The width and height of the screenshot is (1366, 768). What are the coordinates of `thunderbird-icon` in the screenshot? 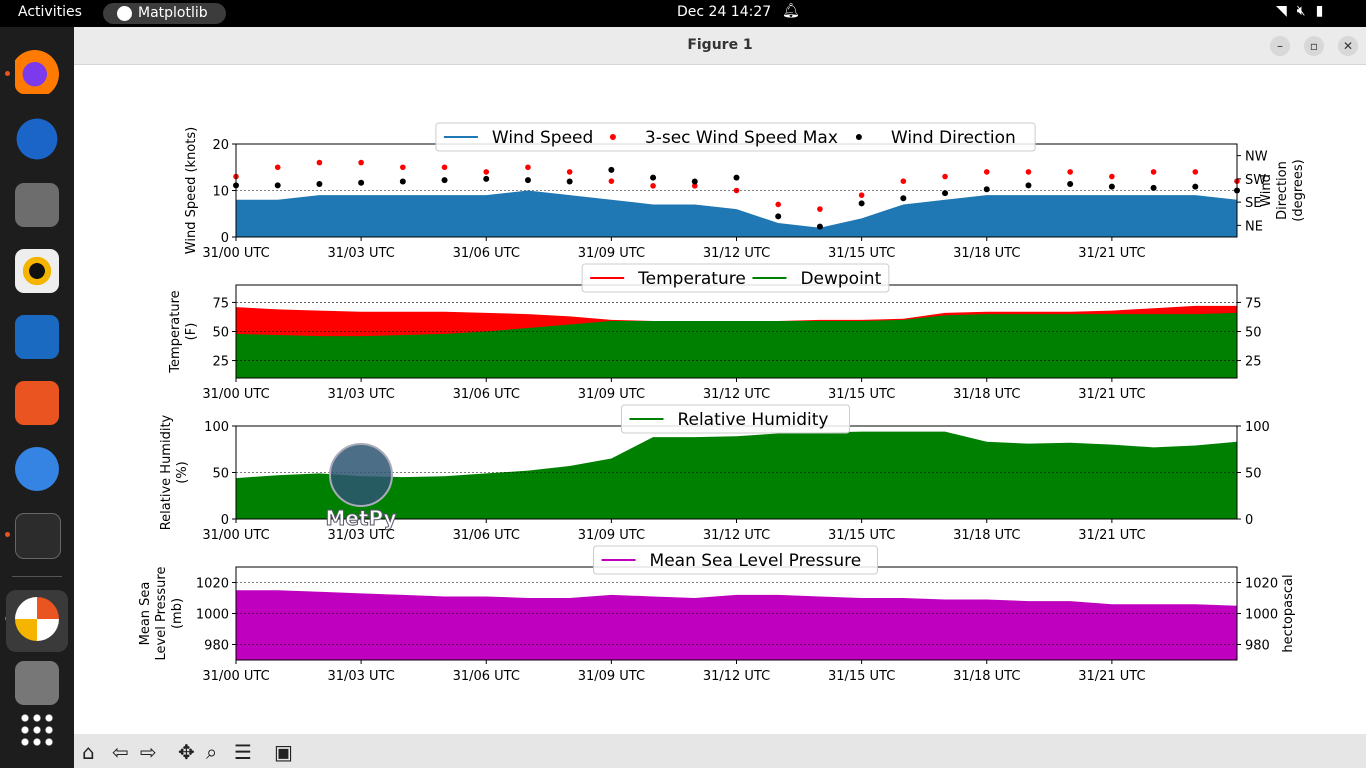 It's located at (37, 139).